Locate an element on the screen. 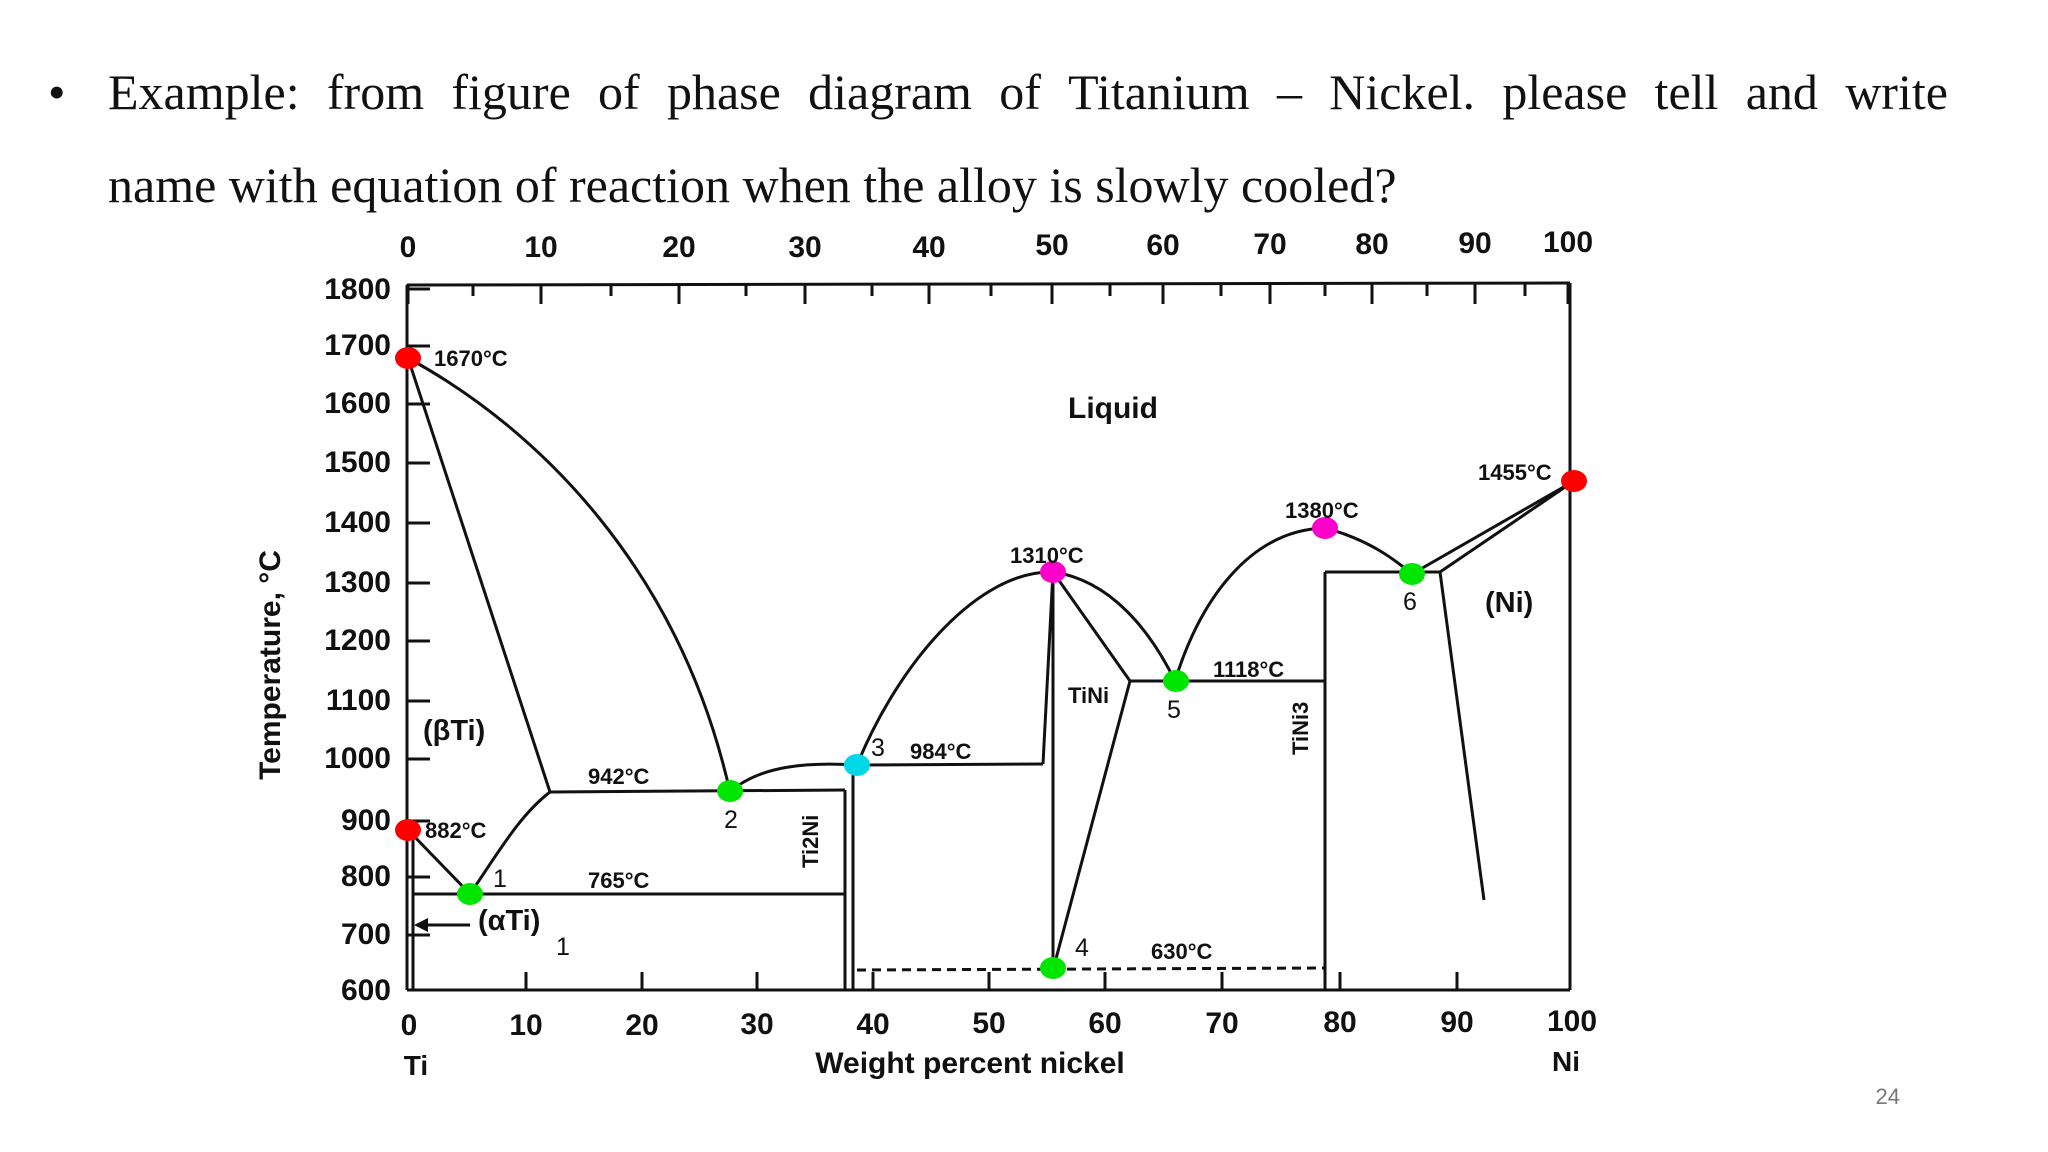 The height and width of the screenshot is (1152, 2048). x-top-tick-label: 0 is located at coordinates (408, 247).